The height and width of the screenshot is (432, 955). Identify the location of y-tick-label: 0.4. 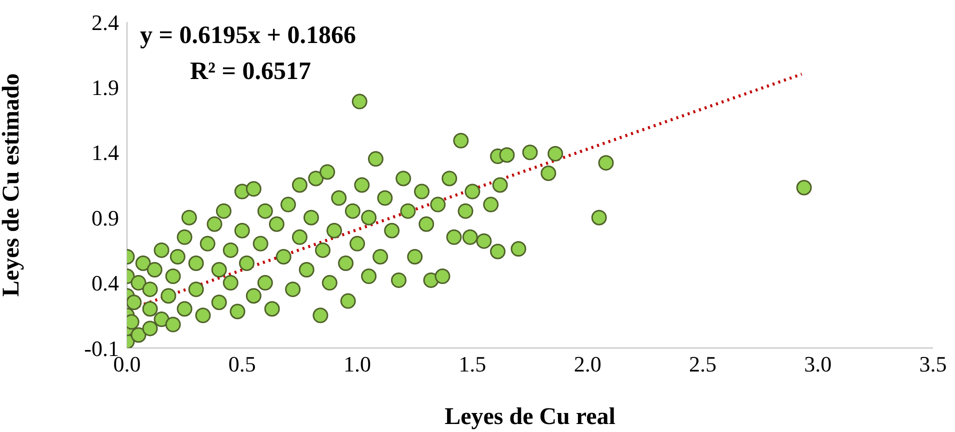
(105, 283).